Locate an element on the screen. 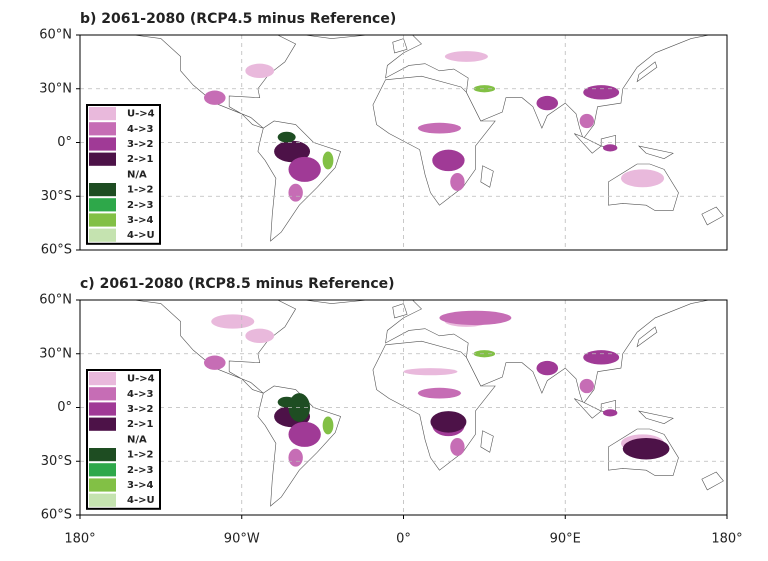 The image size is (768, 561). lon-label: 90°E is located at coordinates (565, 539).